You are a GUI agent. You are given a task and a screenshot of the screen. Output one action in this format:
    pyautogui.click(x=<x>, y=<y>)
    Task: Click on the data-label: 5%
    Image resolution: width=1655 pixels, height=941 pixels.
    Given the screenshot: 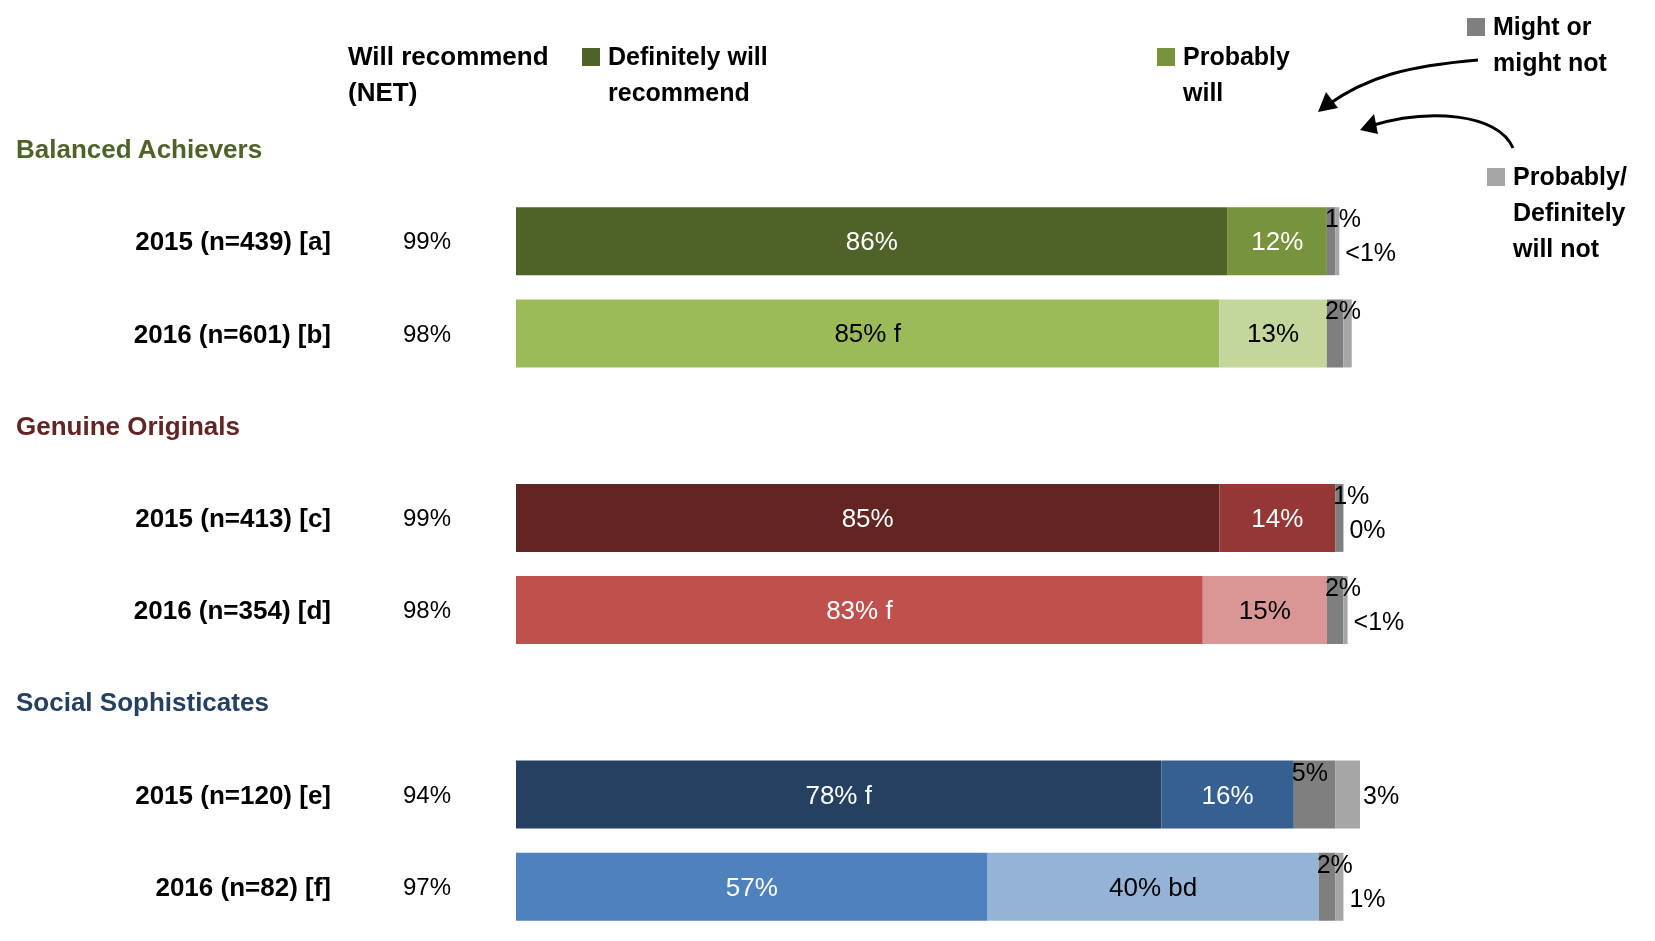 What is the action you would take?
    pyautogui.click(x=1309, y=771)
    